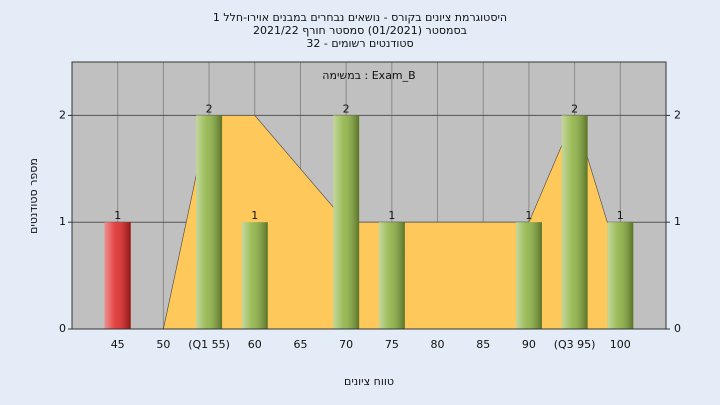 The width and height of the screenshot is (720, 405). What do you see at coordinates (163, 344) in the screenshot?
I see `x-tick-label: 50` at bounding box center [163, 344].